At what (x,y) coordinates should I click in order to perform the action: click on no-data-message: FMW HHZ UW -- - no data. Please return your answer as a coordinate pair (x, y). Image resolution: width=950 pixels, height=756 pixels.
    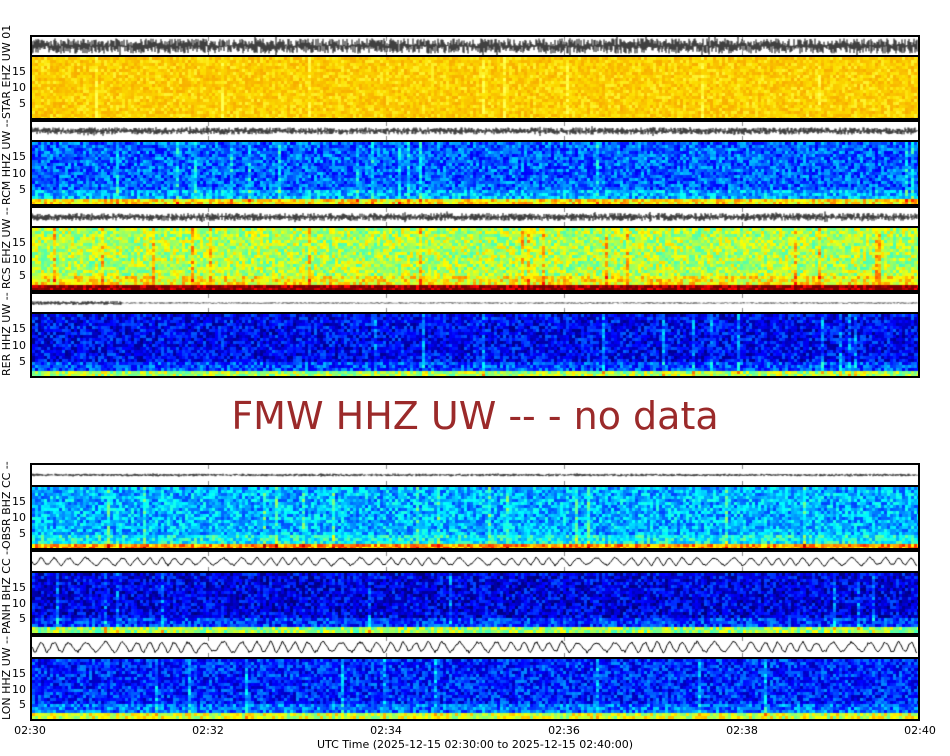
    Looking at the image, I should click on (475, 416).